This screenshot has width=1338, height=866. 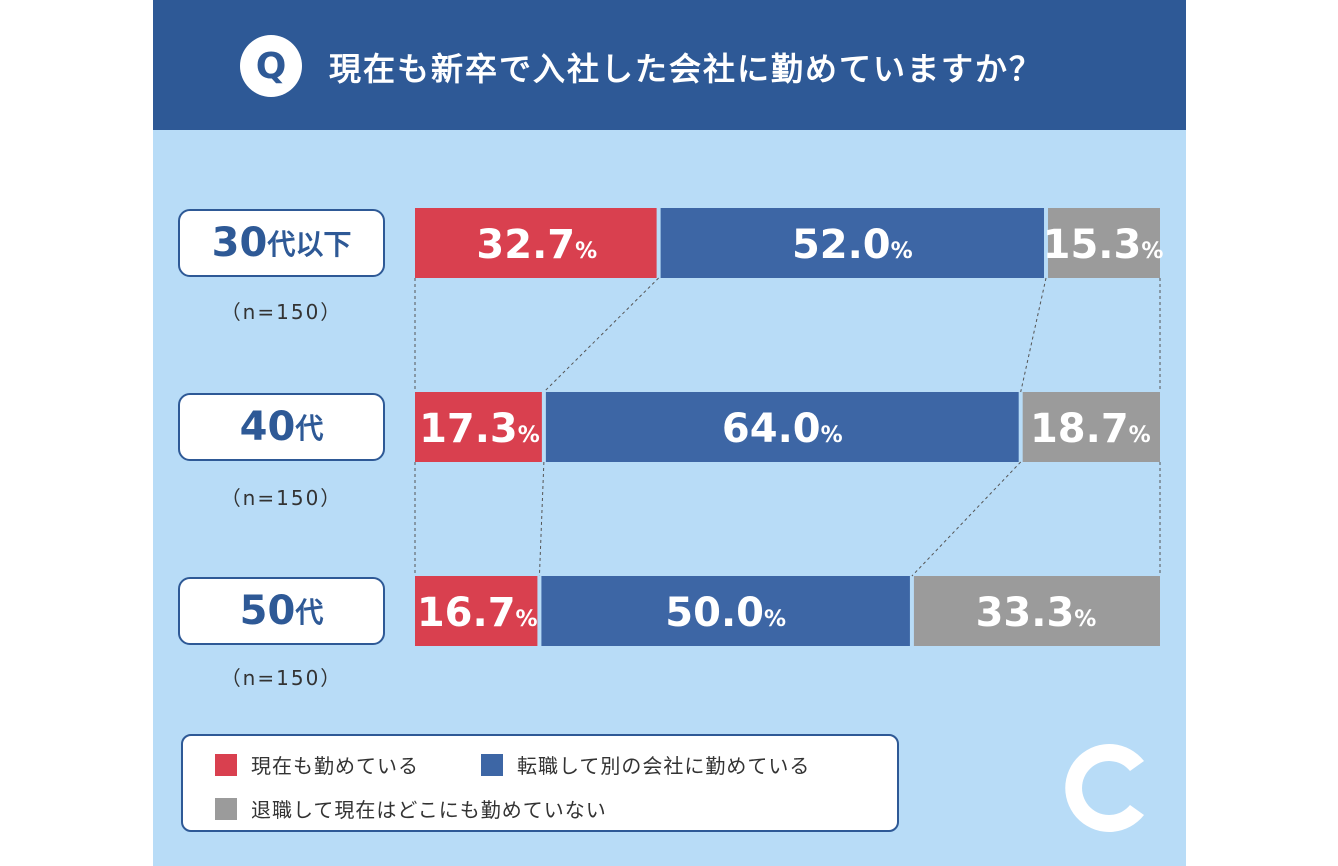 I want to click on data-label: 52.0%, so click(x=852, y=245).